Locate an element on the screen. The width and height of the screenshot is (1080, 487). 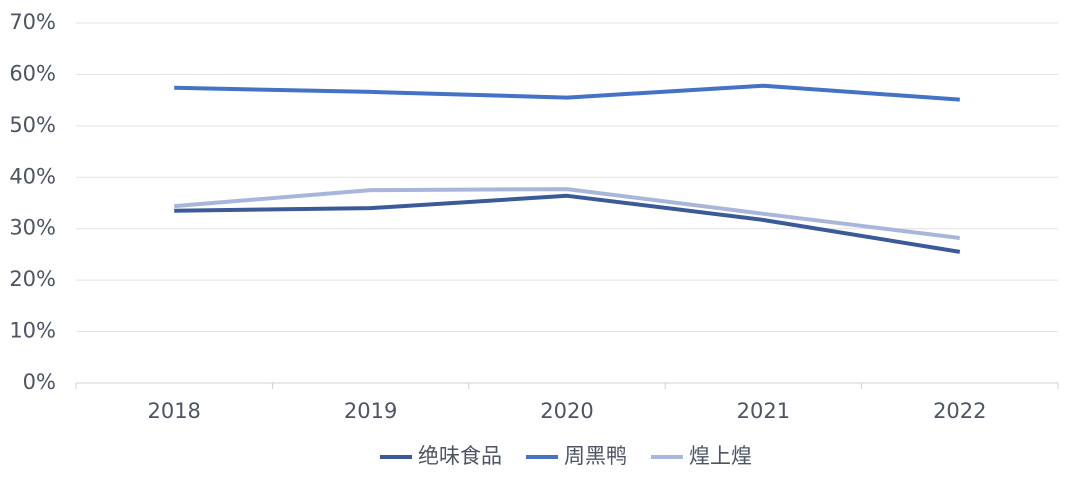
y-tick-label: 60% is located at coordinates (32, 73).